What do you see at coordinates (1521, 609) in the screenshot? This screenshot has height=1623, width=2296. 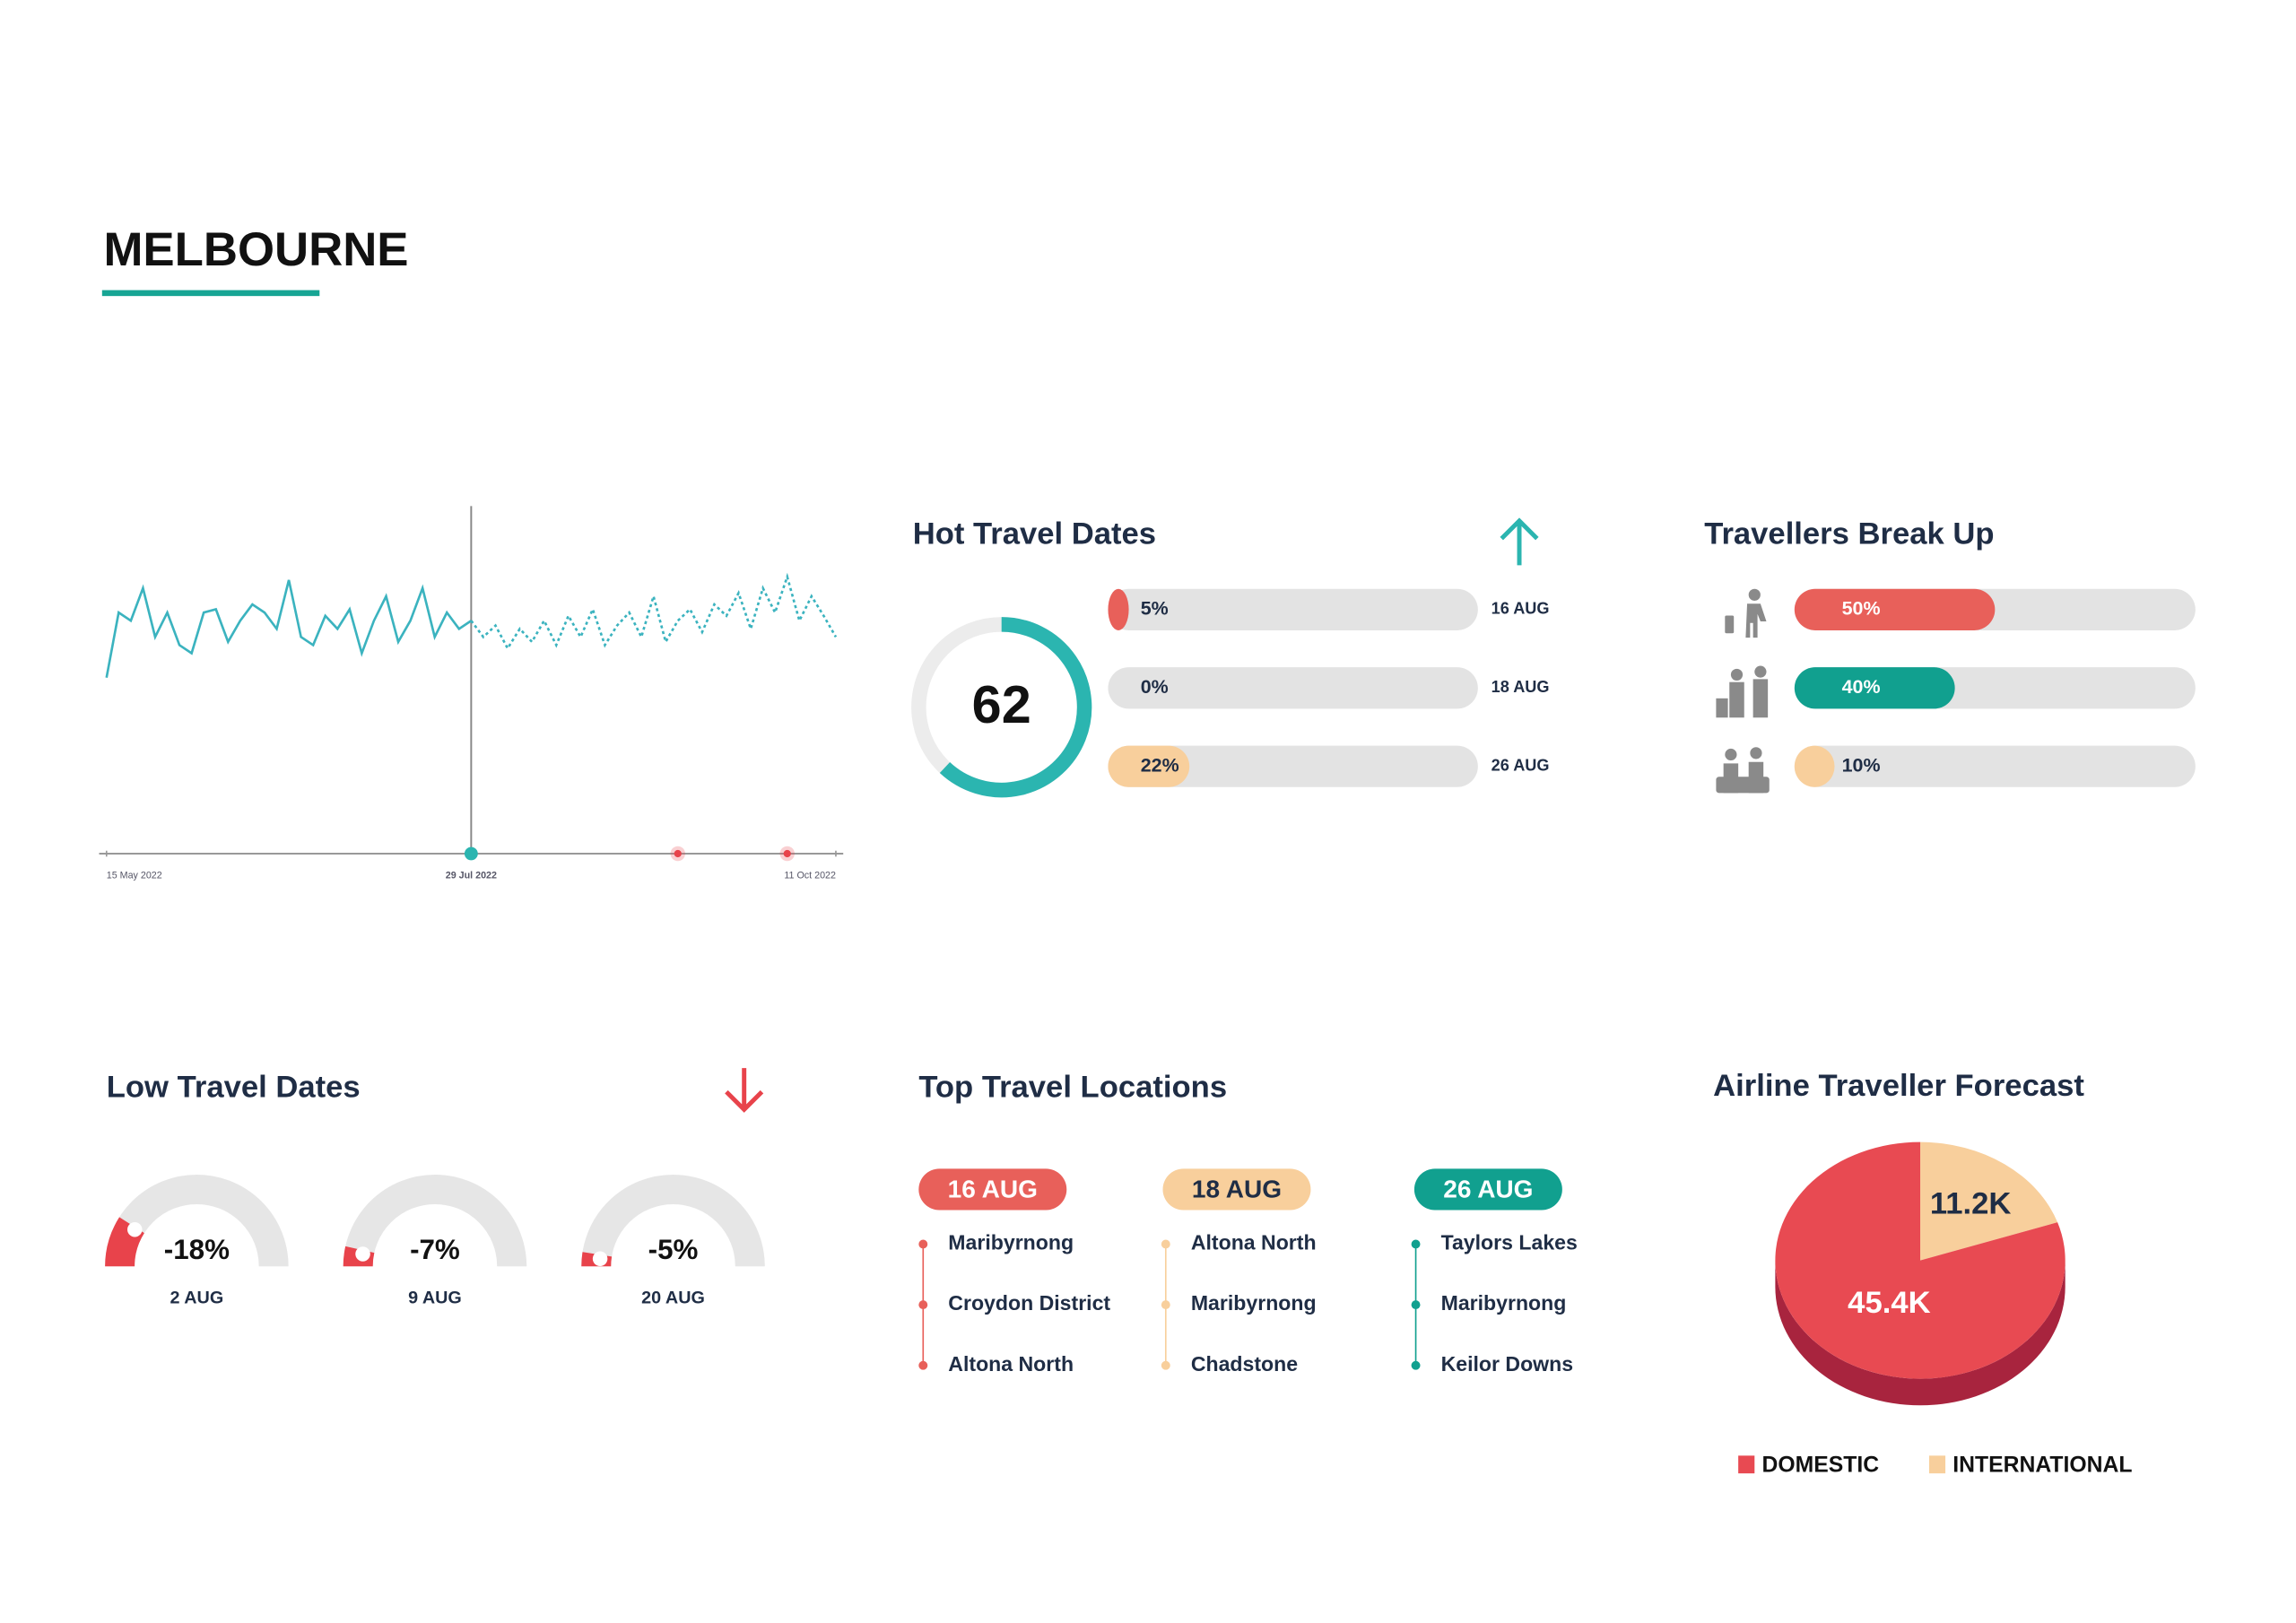 I see `bar-date: 16 AUG` at bounding box center [1521, 609].